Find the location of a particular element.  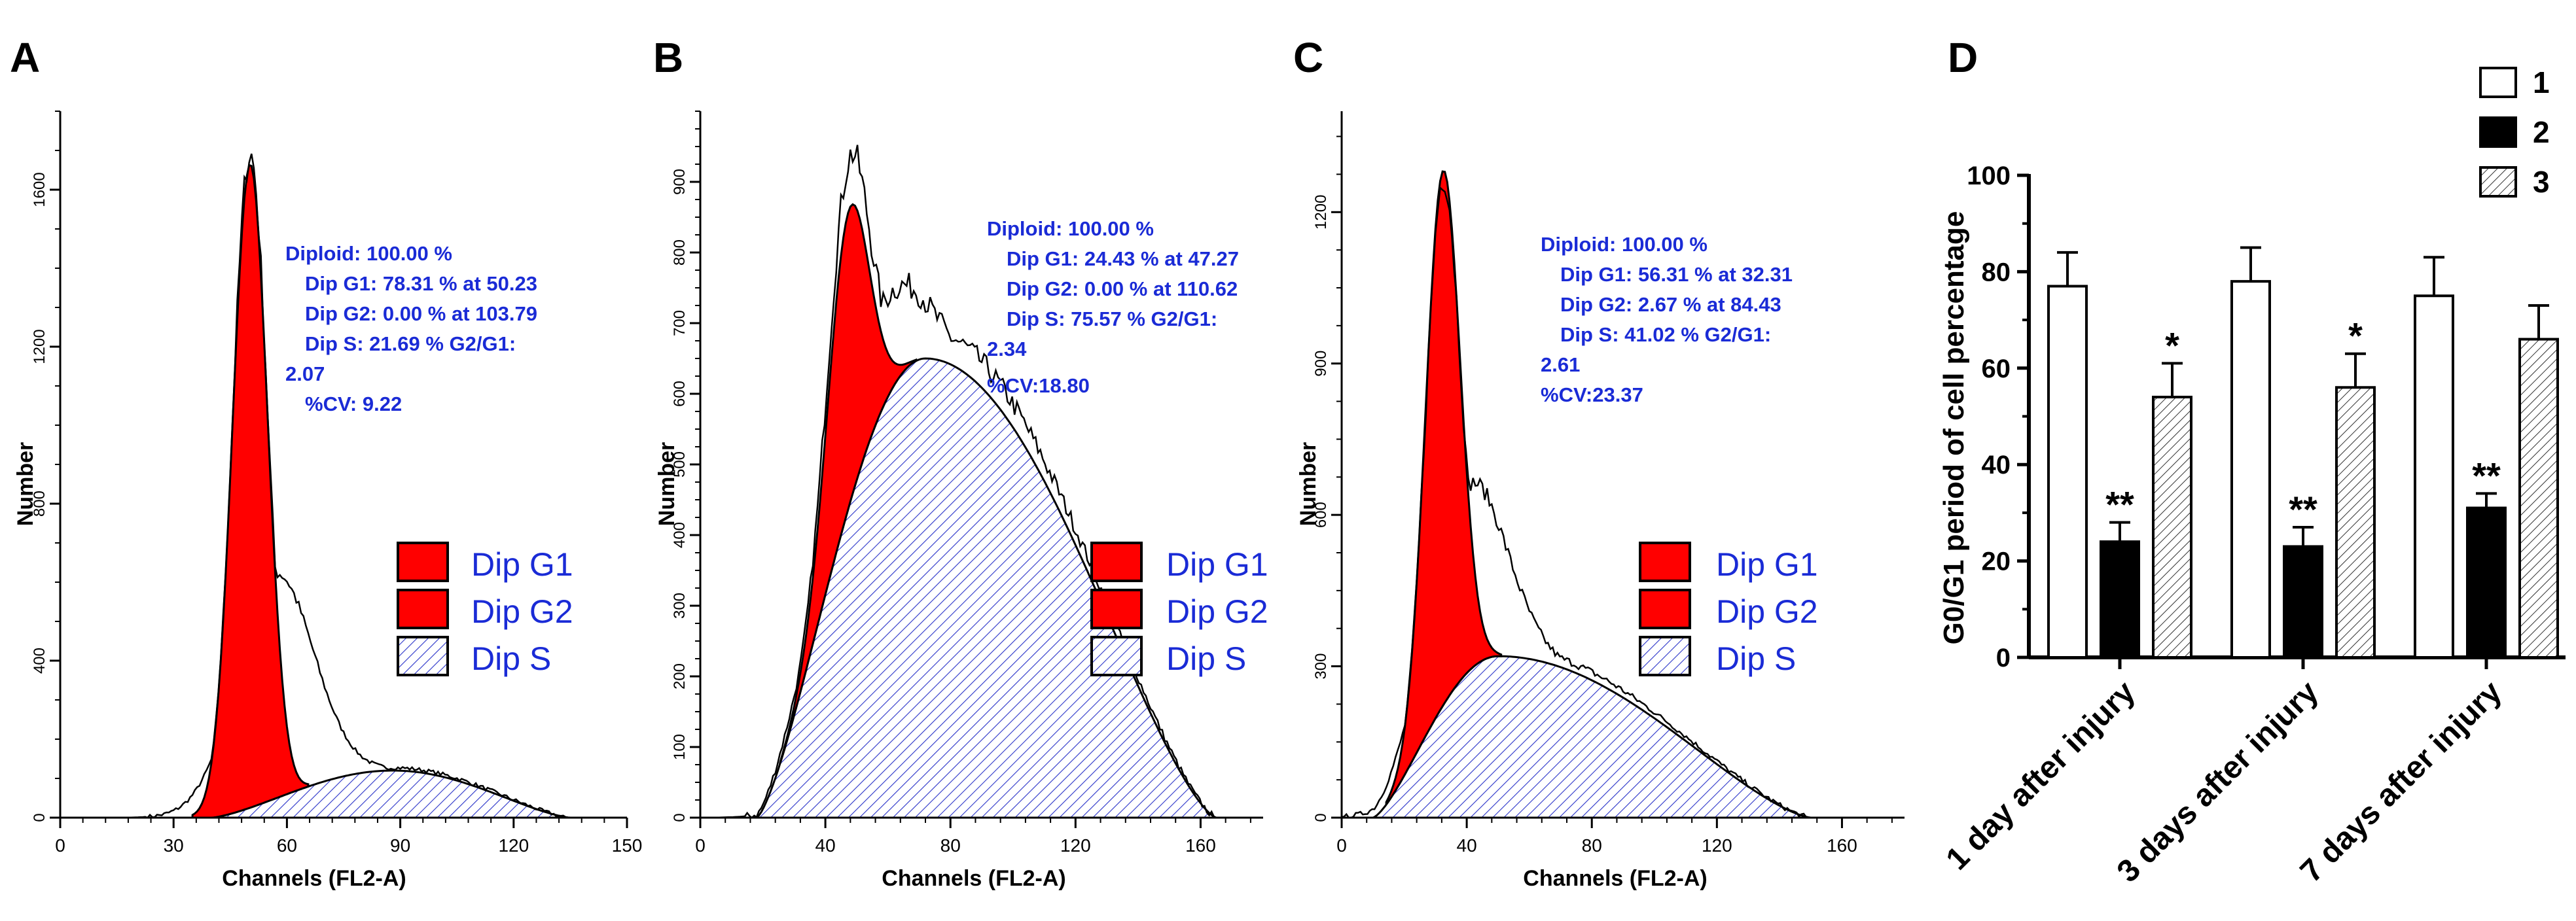

legend-b: Dip G1 Dip G2 Dip S is located at coordinates (1179, 610).